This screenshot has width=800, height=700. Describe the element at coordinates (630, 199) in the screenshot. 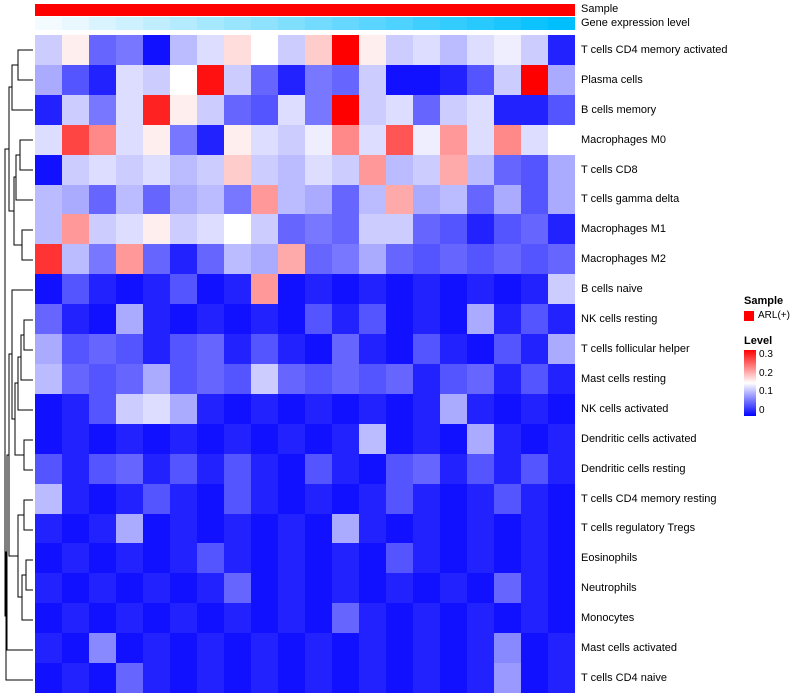

I see `row-label: T cells gamma delta` at that location.